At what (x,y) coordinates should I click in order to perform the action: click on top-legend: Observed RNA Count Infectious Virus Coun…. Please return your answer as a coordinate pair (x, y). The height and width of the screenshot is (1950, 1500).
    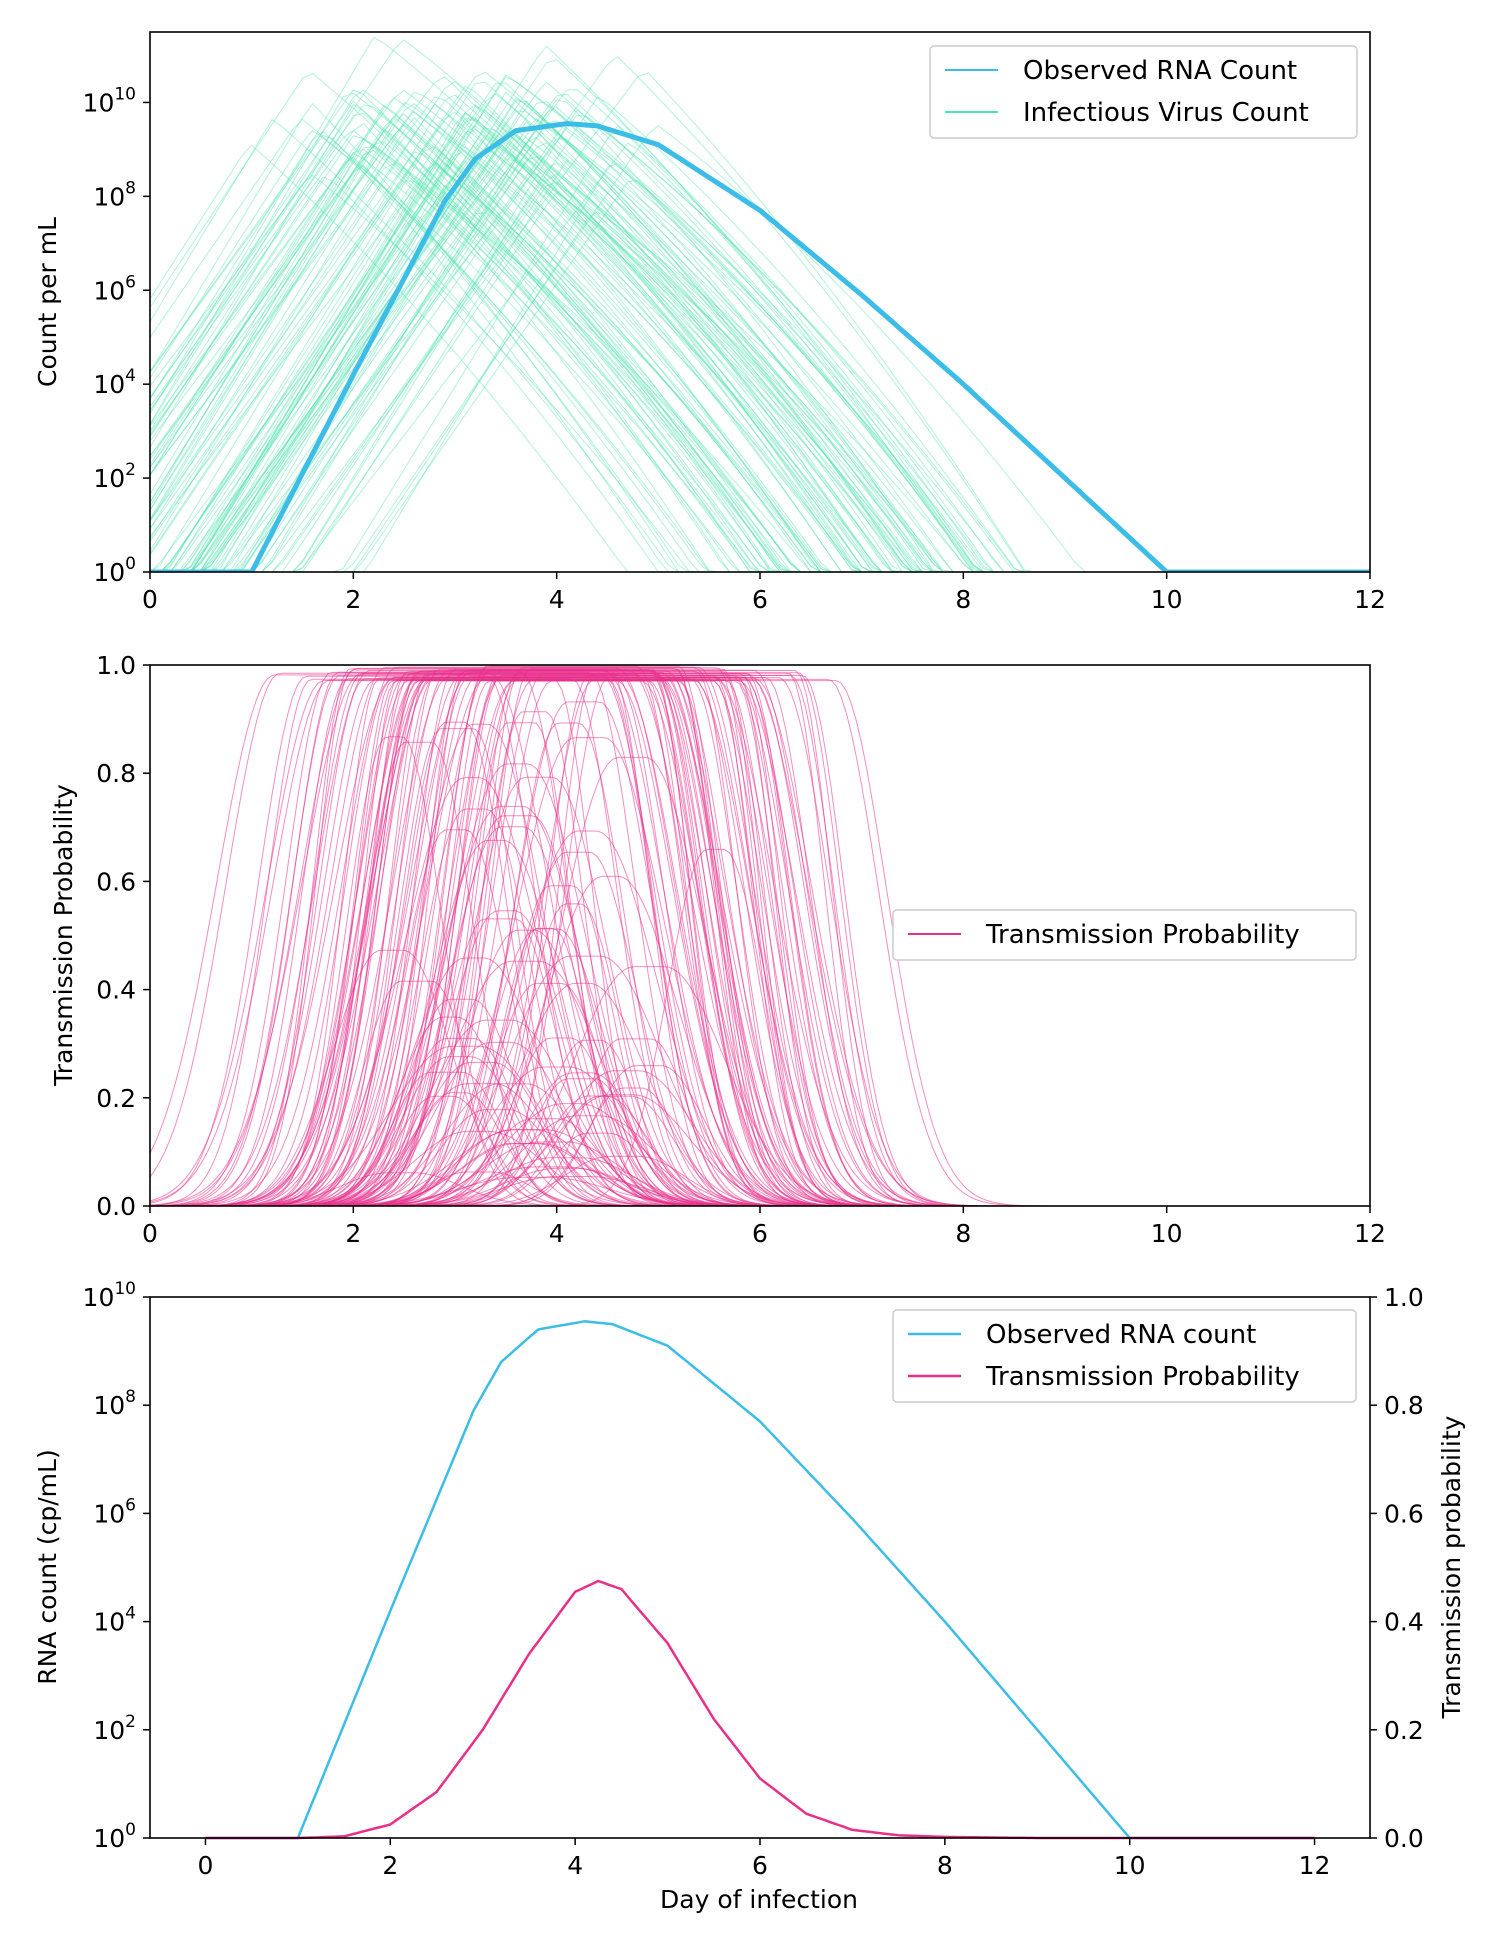
    Looking at the image, I should click on (1143, 92).